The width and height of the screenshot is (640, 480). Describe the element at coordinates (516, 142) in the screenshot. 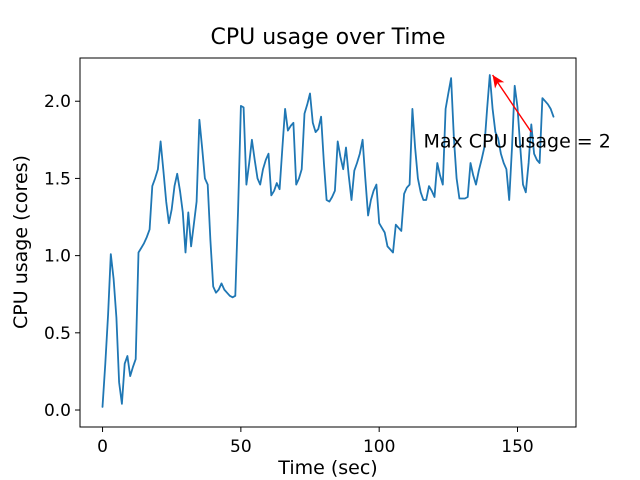

I see `annotation-text: Max CPU usage = 2` at that location.